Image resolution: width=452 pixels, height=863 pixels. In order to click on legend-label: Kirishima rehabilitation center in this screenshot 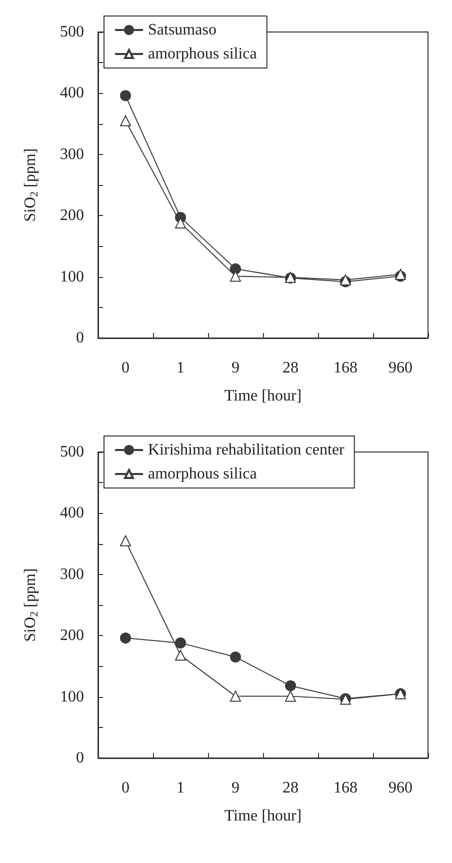, I will do `click(247, 450)`.